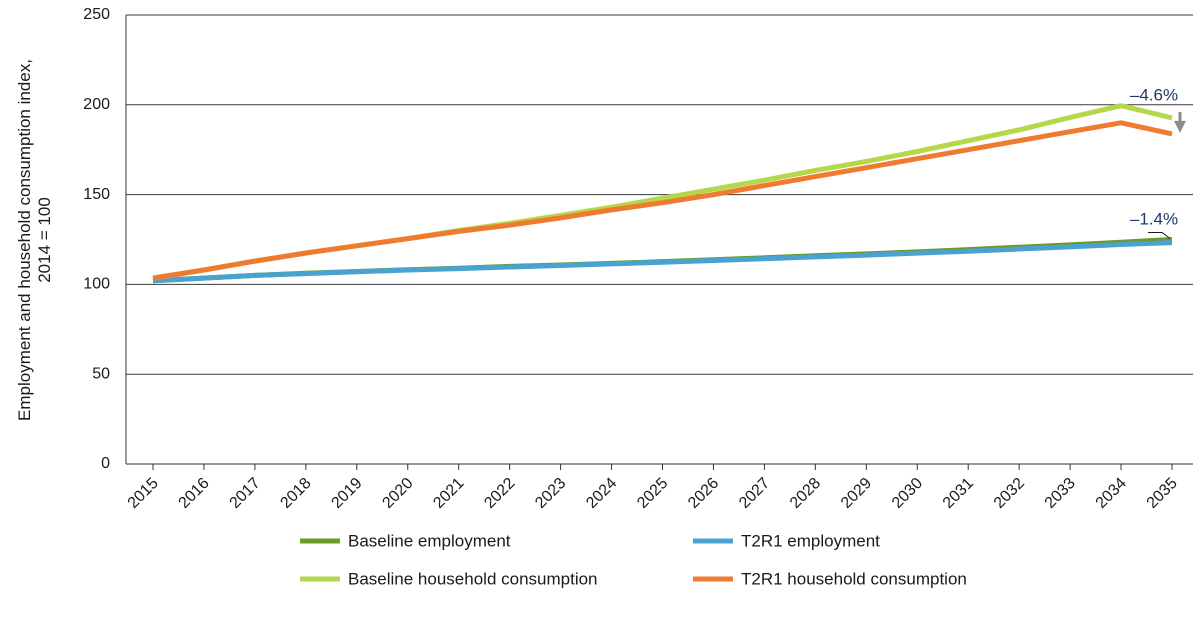 Image resolution: width=1193 pixels, height=620 pixels. What do you see at coordinates (1009, 493) in the screenshot?
I see `x-tick-label: 2032` at bounding box center [1009, 493].